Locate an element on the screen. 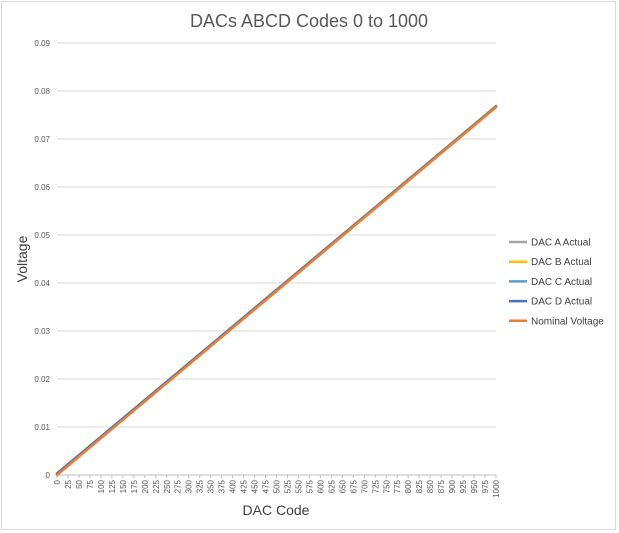  x-tick-label: 725 is located at coordinates (375, 486).